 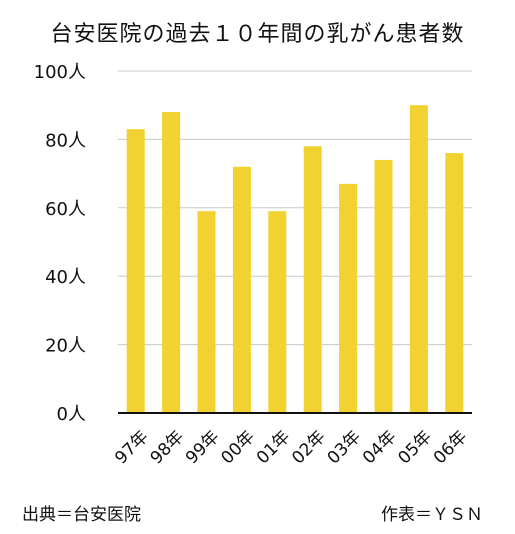 I want to click on x-tick-label: 02年, so click(x=308, y=447).